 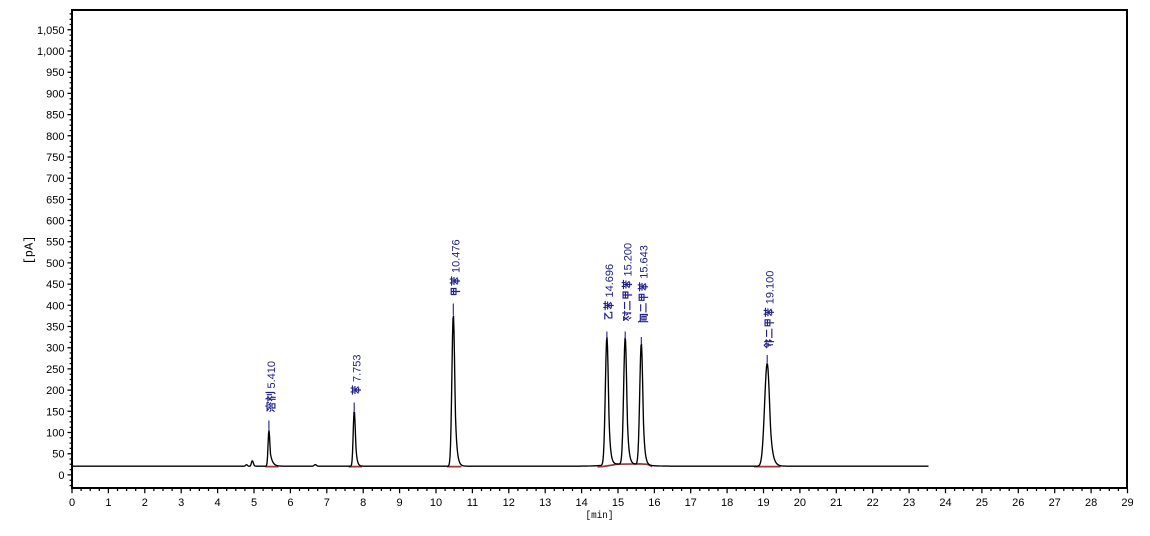 What do you see at coordinates (1091, 503) in the screenshot?
I see `svg-text: 28` at bounding box center [1091, 503].